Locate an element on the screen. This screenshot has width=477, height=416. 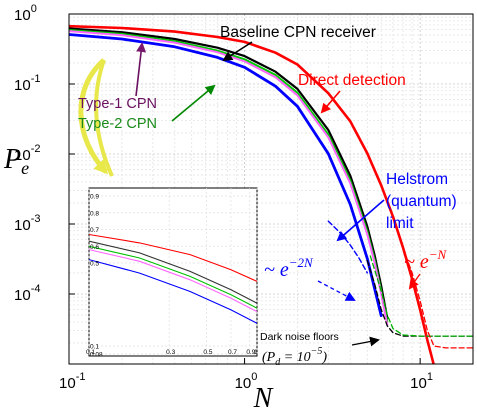
label-dark-noise-2: (Pd = 10−5) is located at coordinates (294, 357).